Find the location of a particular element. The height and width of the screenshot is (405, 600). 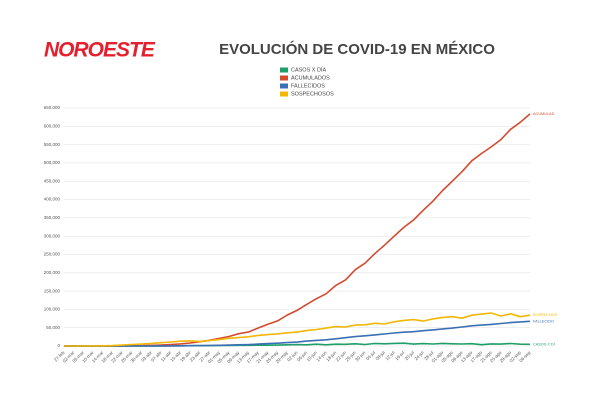

x-tick-label: 06-sep is located at coordinates (525, 357).